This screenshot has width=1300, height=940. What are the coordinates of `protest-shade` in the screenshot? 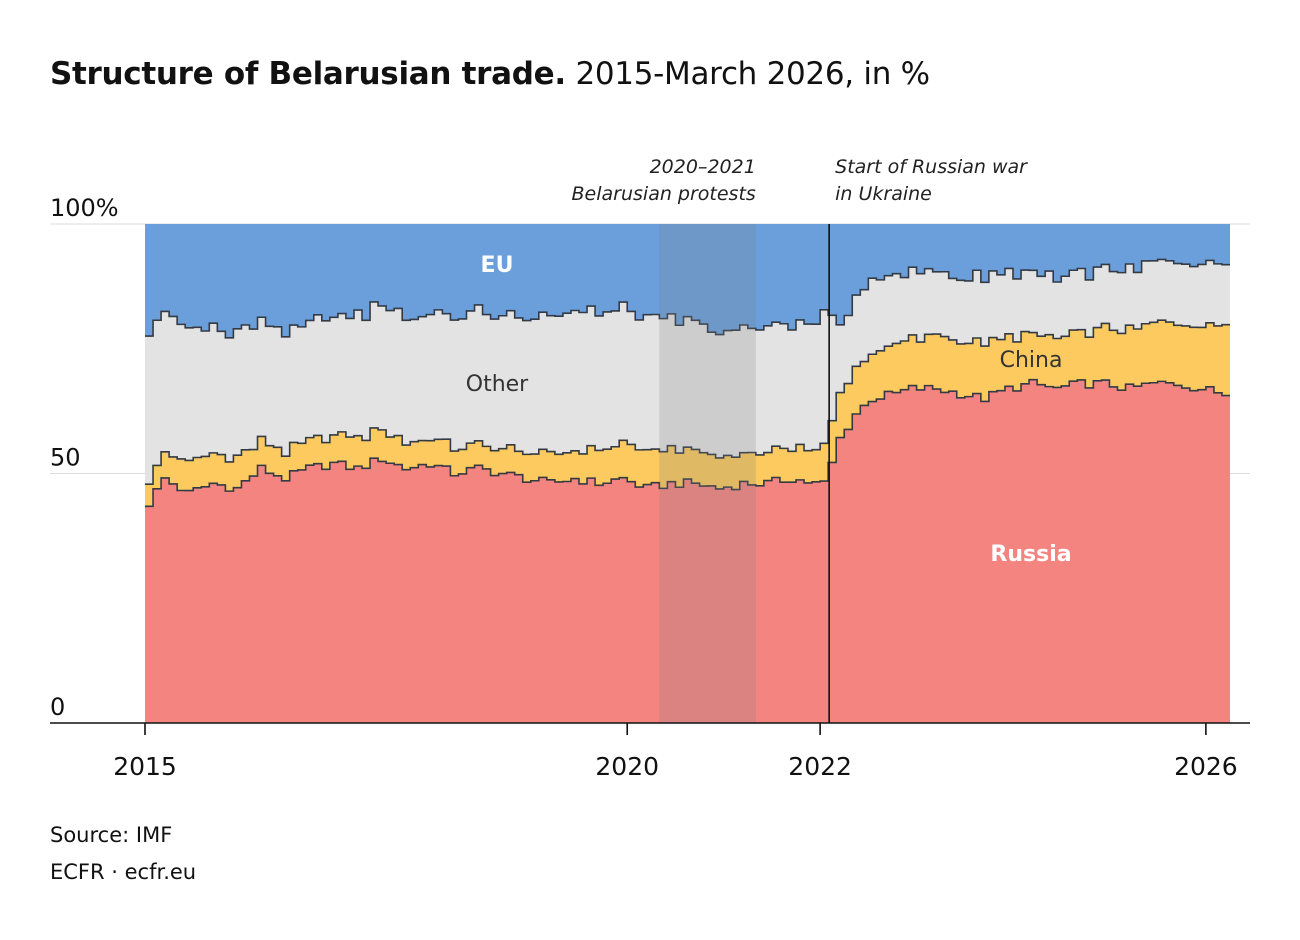 It's located at (707, 473).